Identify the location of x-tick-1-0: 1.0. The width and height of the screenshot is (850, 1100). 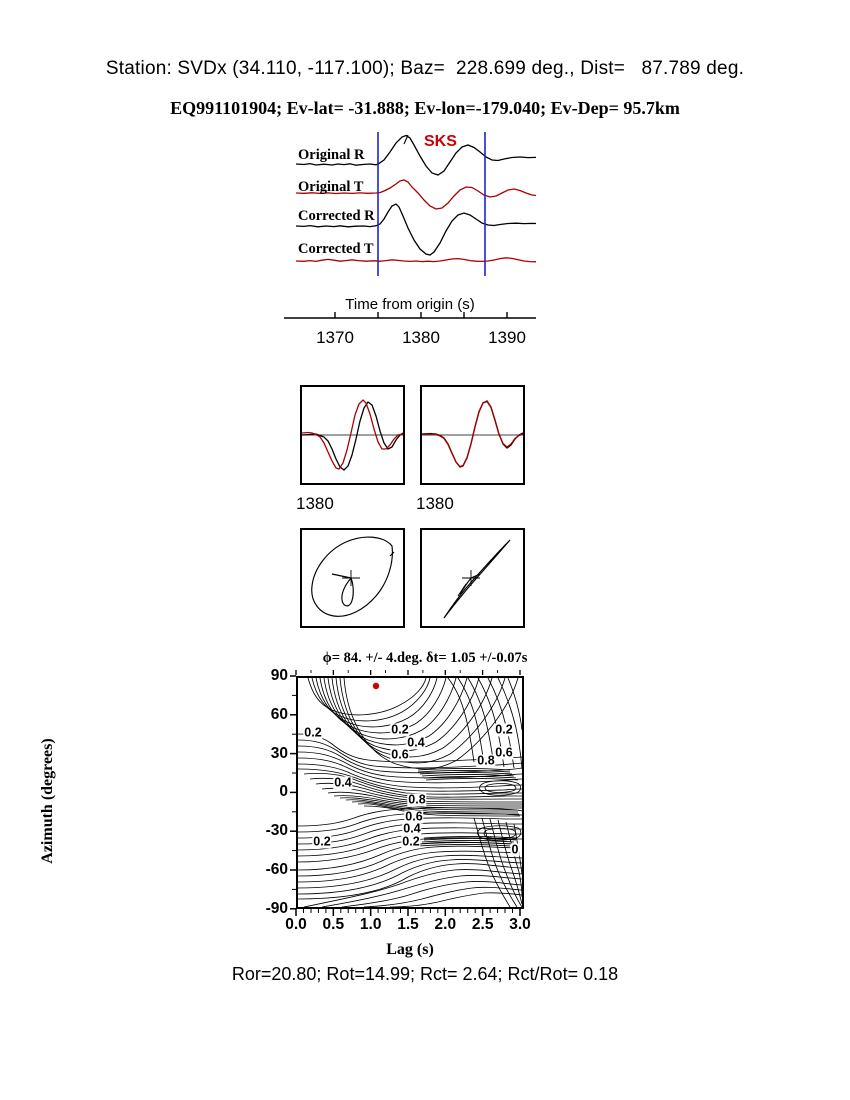
(370, 924).